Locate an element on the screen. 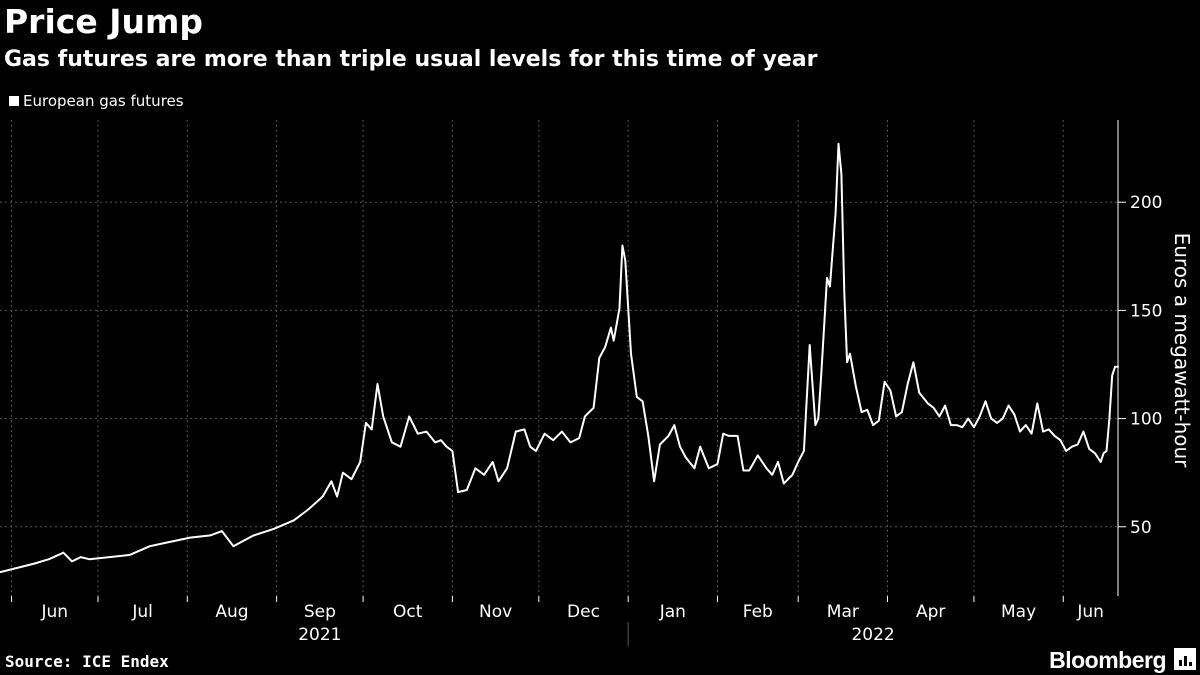  x-tick-label: Aug is located at coordinates (231, 612).